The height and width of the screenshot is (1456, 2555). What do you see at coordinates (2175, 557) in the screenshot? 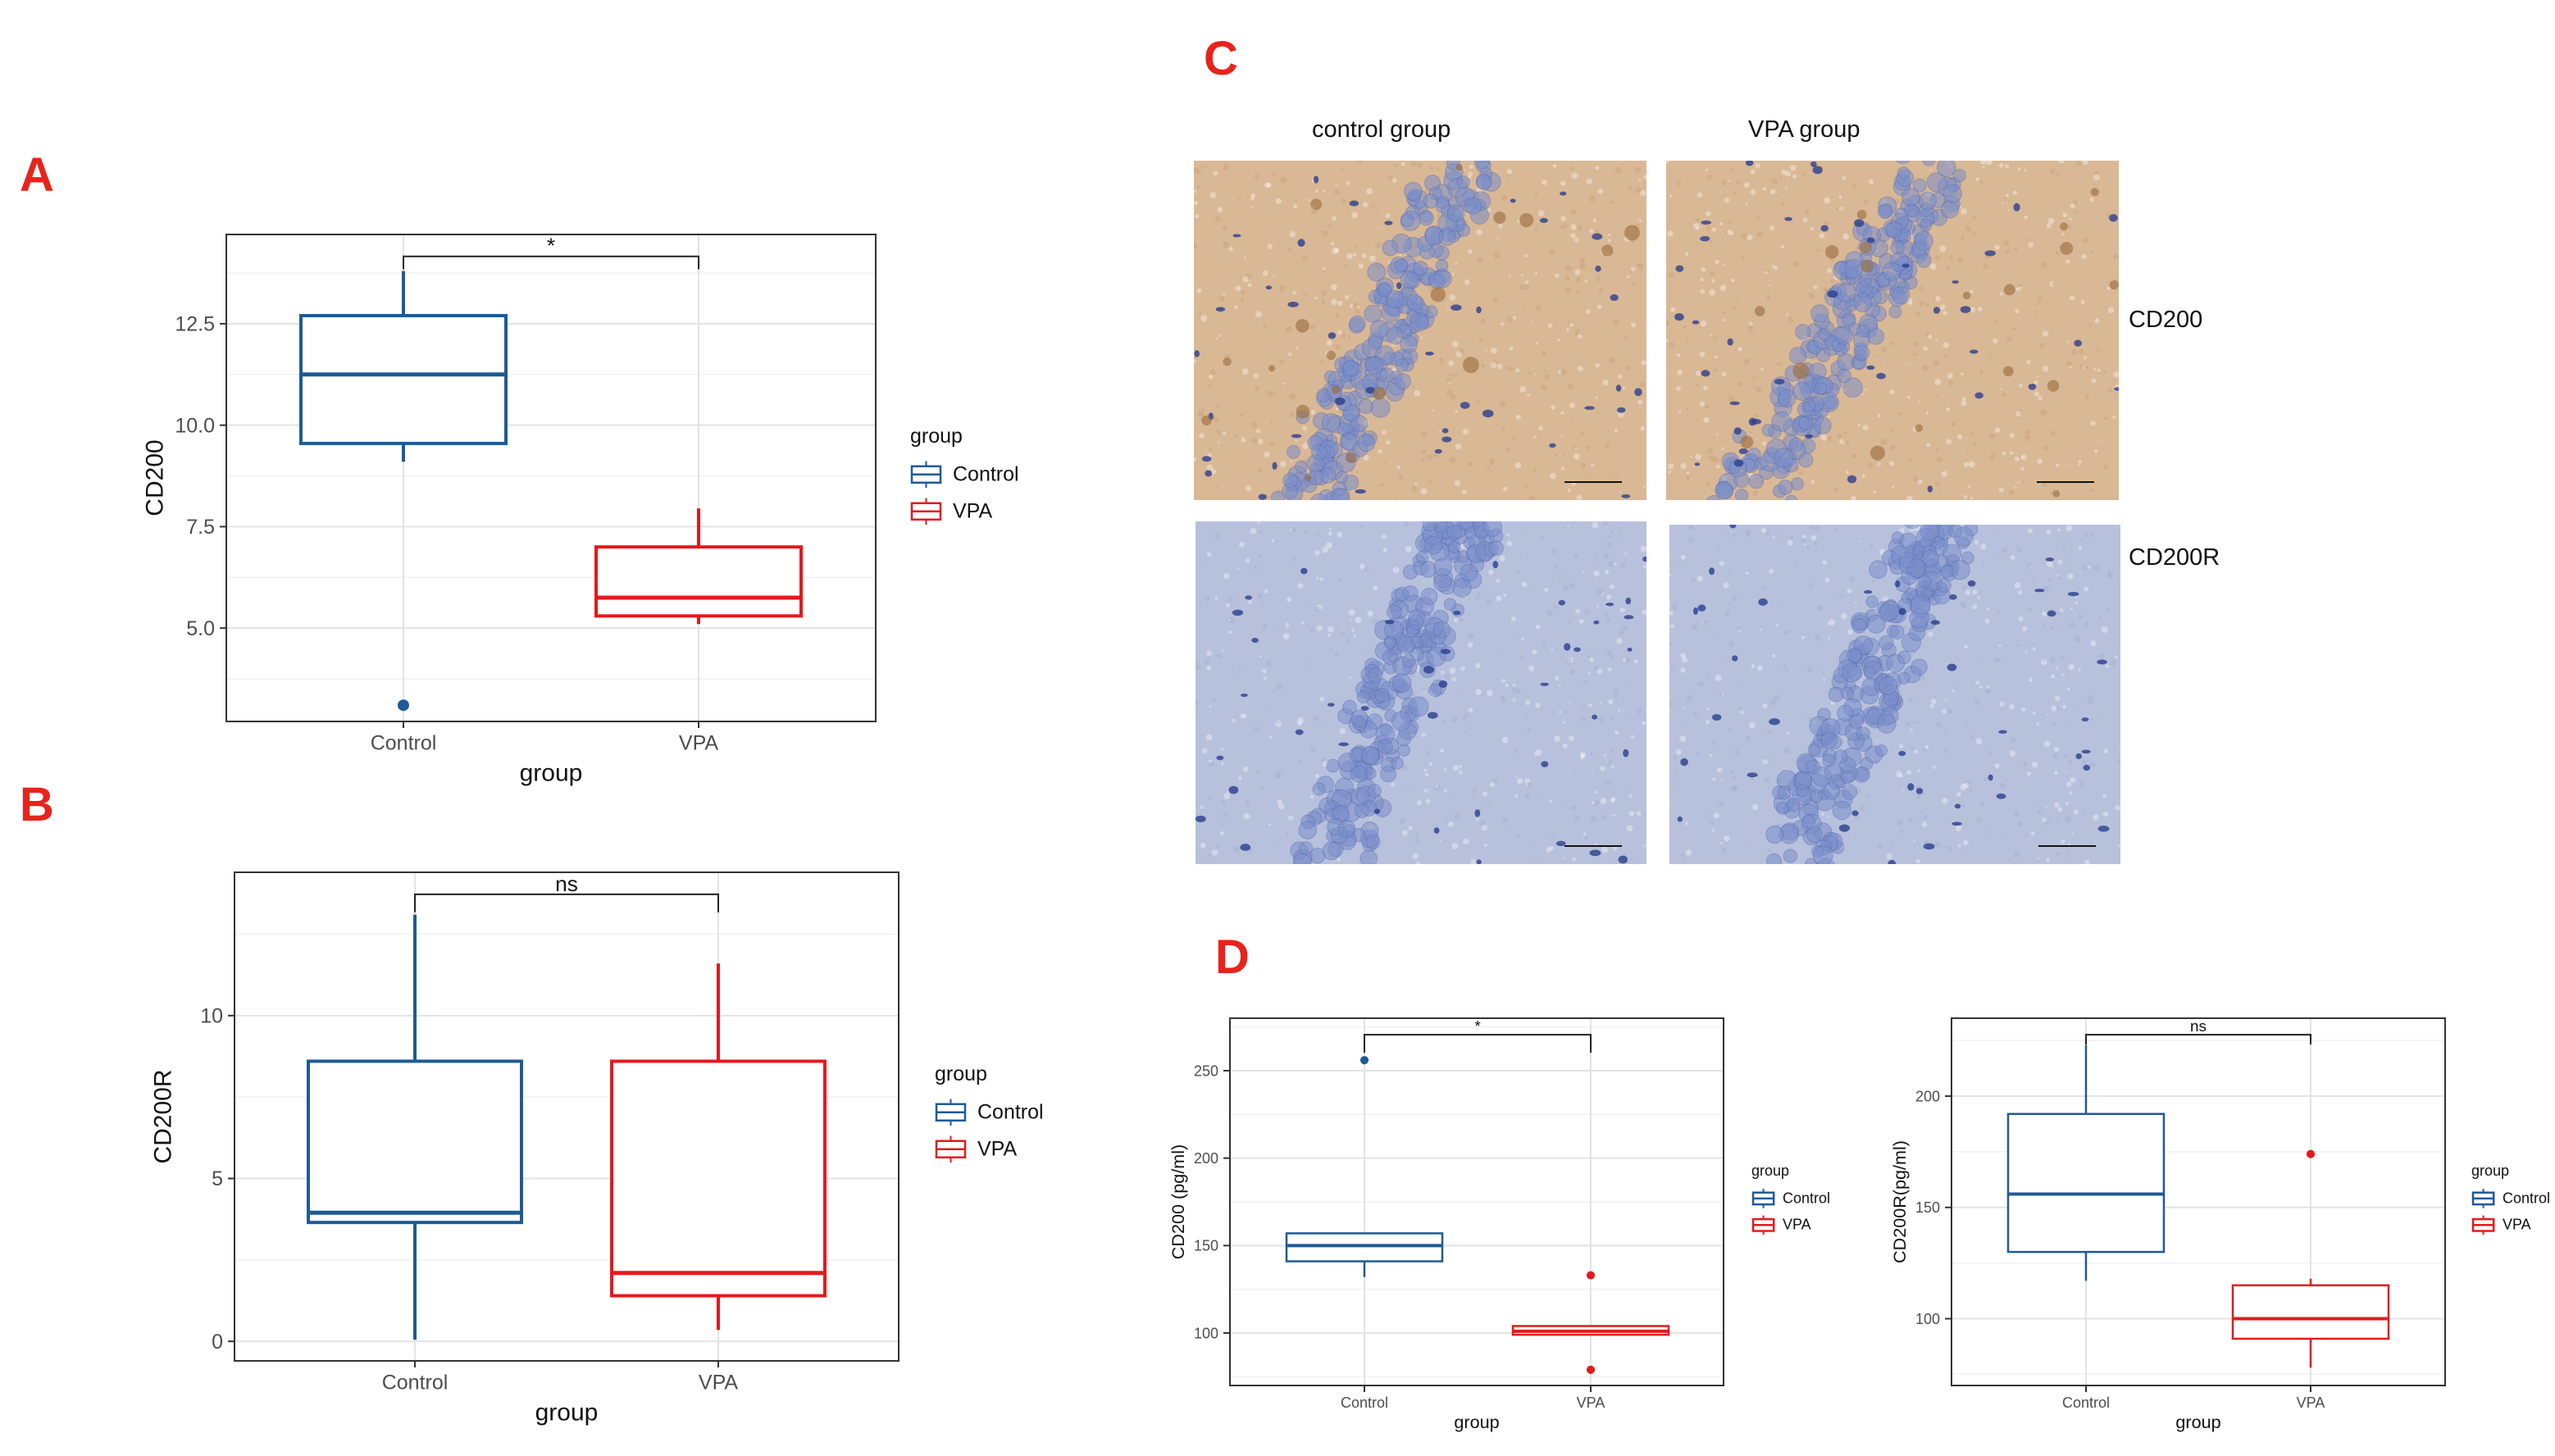
I see `ihc-row-label-cd200r: CD200R` at bounding box center [2175, 557].